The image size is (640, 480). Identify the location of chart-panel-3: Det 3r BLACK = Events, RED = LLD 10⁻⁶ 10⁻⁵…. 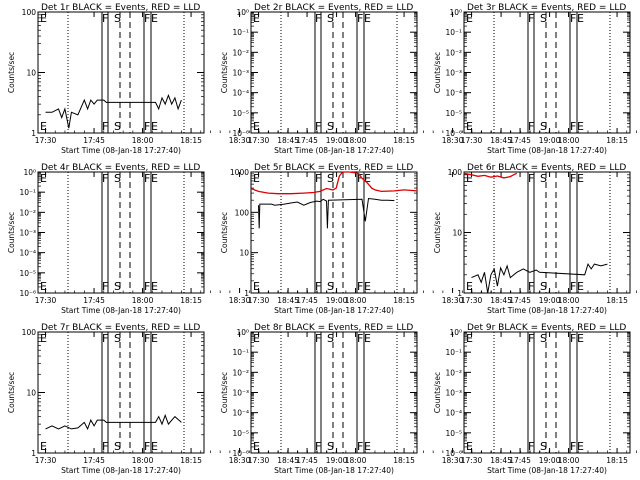
(535, 79).